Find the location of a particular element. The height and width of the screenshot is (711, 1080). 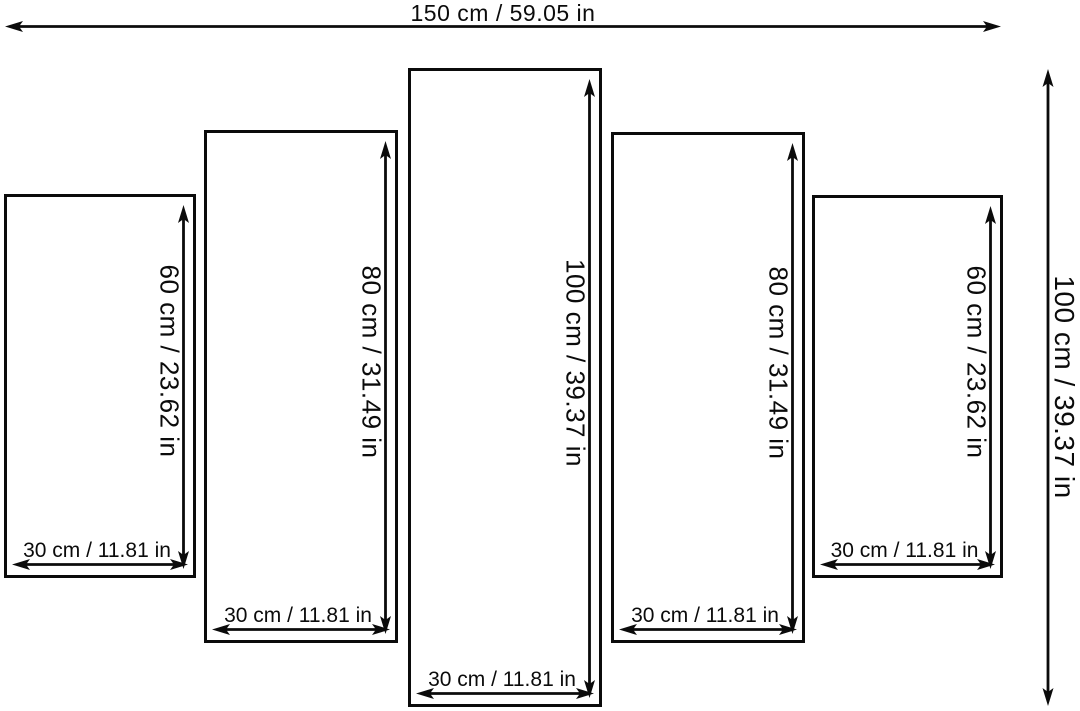

panel-3-width-arrow is located at coordinates (505, 693).